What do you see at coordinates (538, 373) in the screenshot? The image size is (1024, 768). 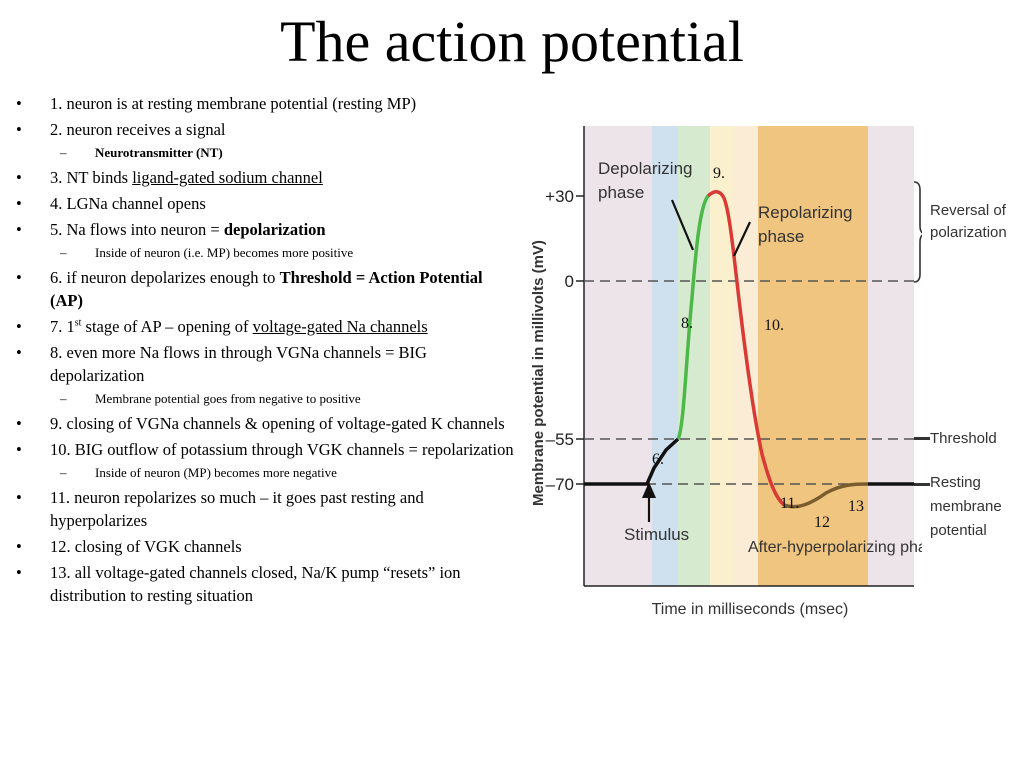 I see `y-axis-label: Membrane potential in millivolts (mV)` at bounding box center [538, 373].